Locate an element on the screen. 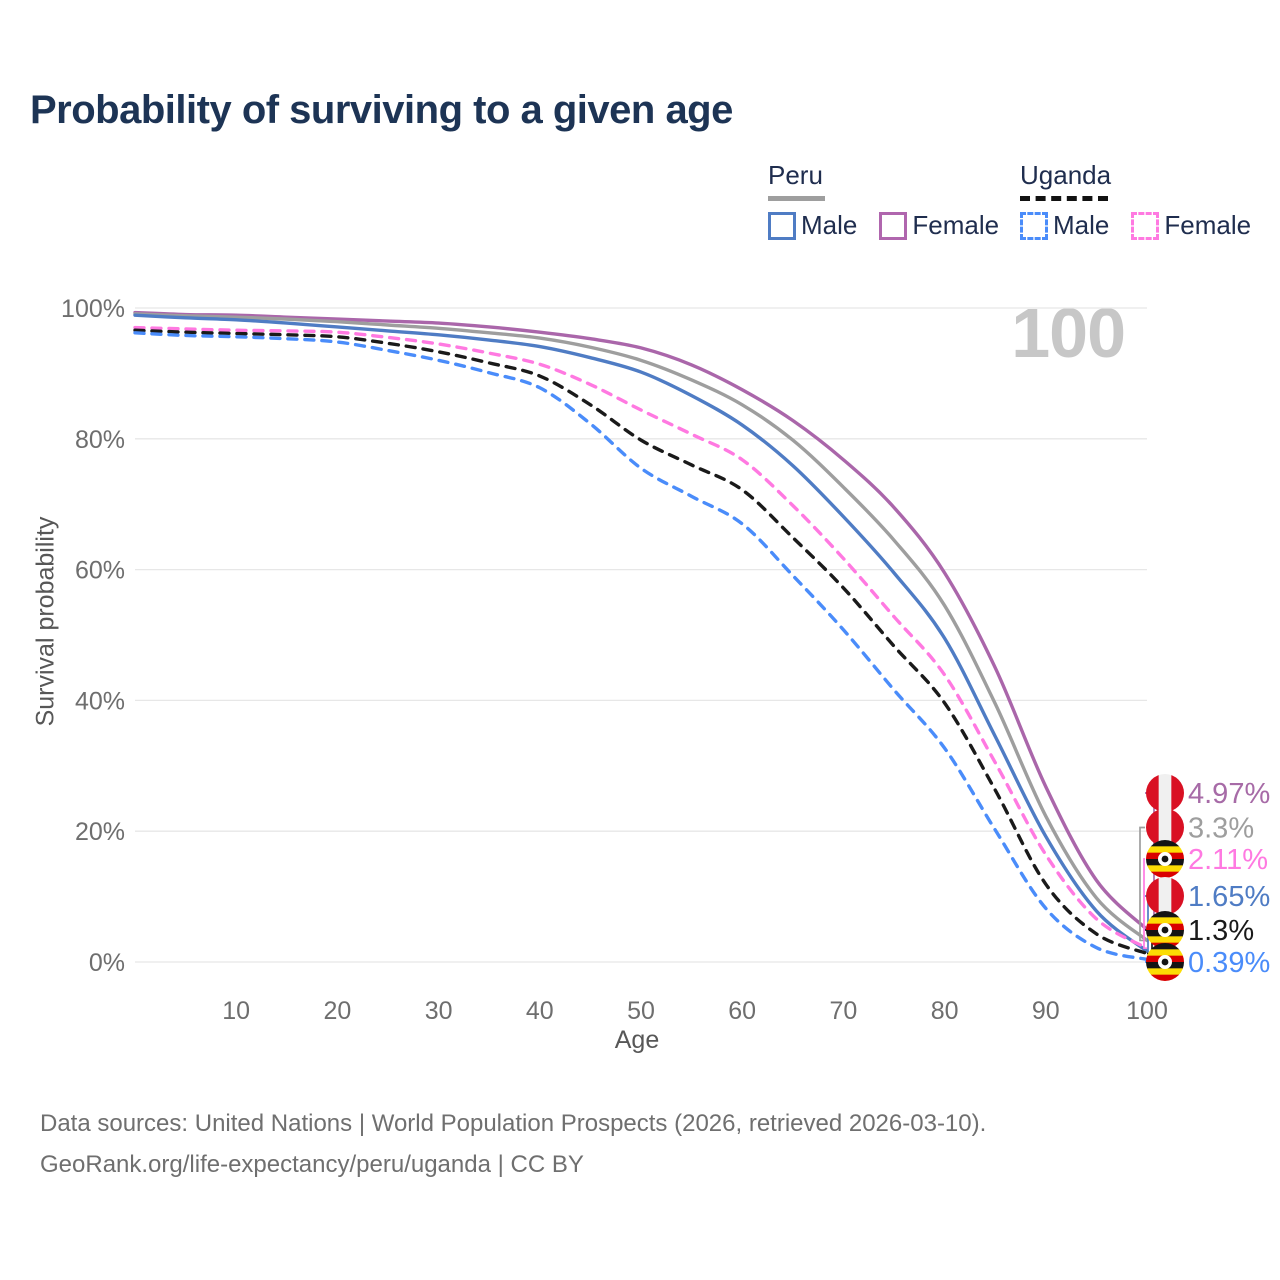  legend-item-peru-female: Female is located at coordinates (939, 225).